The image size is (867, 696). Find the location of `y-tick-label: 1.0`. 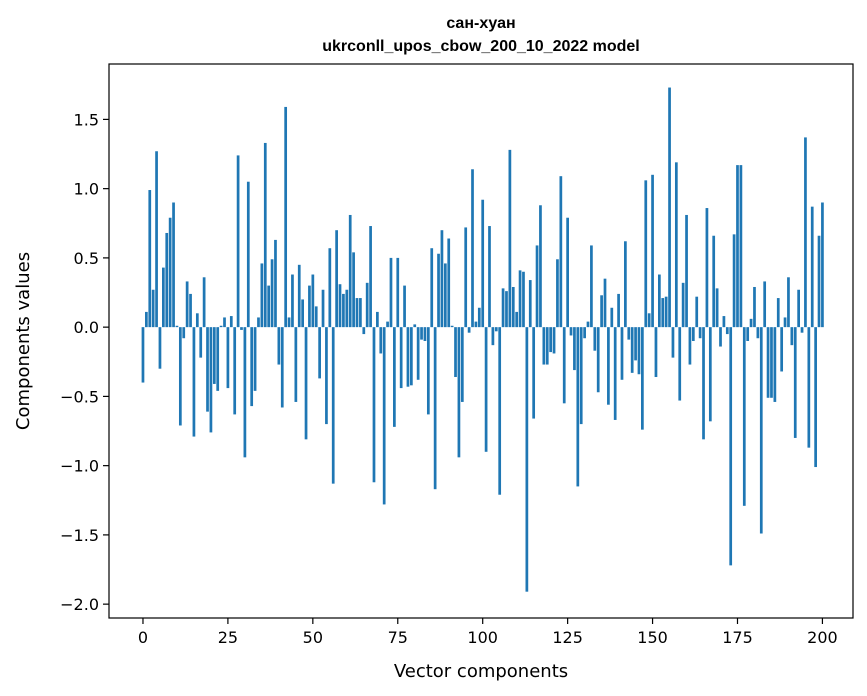

y-tick-label: 1.0 is located at coordinates (86, 189).